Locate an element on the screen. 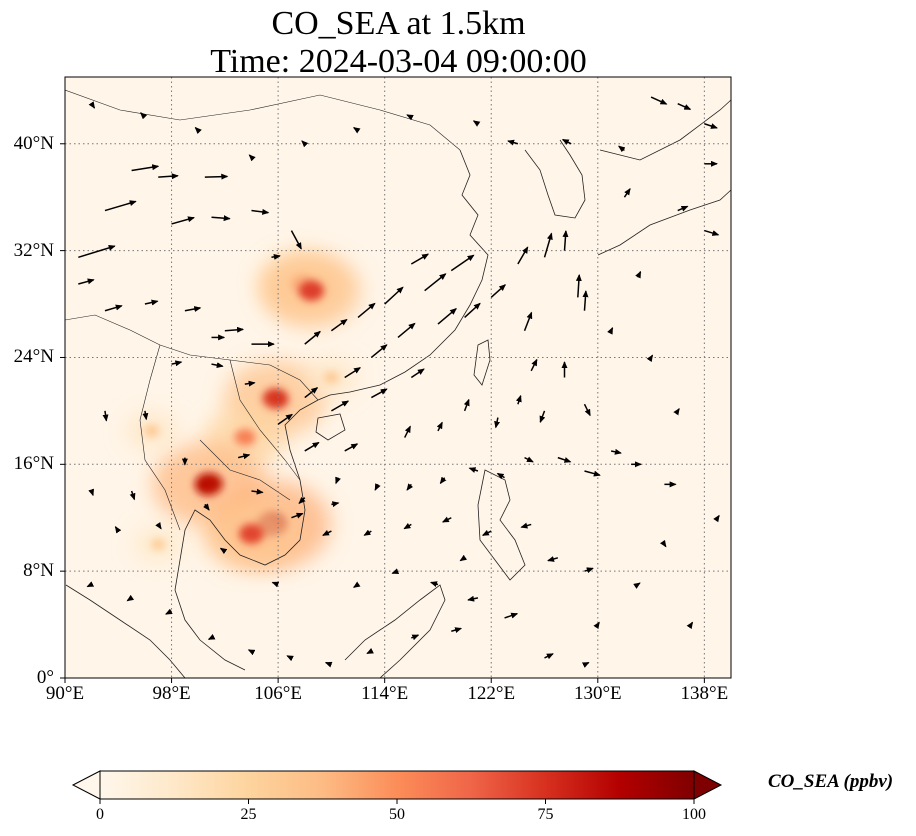 Image resolution: width=916 pixels, height=836 pixels. lat-tick-label: 8°N is located at coordinates (38, 571).